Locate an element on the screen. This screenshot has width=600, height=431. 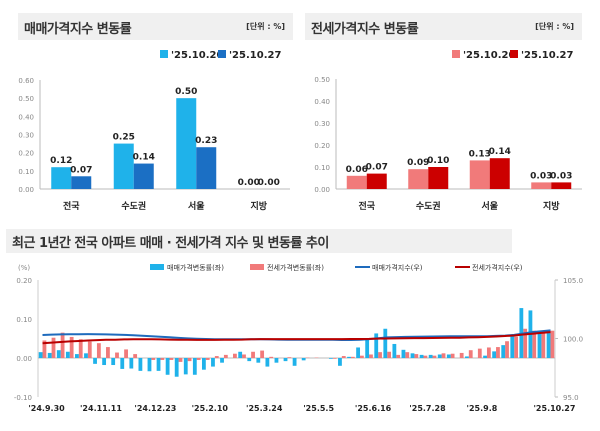
trend-chart-titlebar: 최근 1년간 전국 아파트 매매 · 전세가격 지수 및 변동률 추이 is located at coordinates (259, 241).